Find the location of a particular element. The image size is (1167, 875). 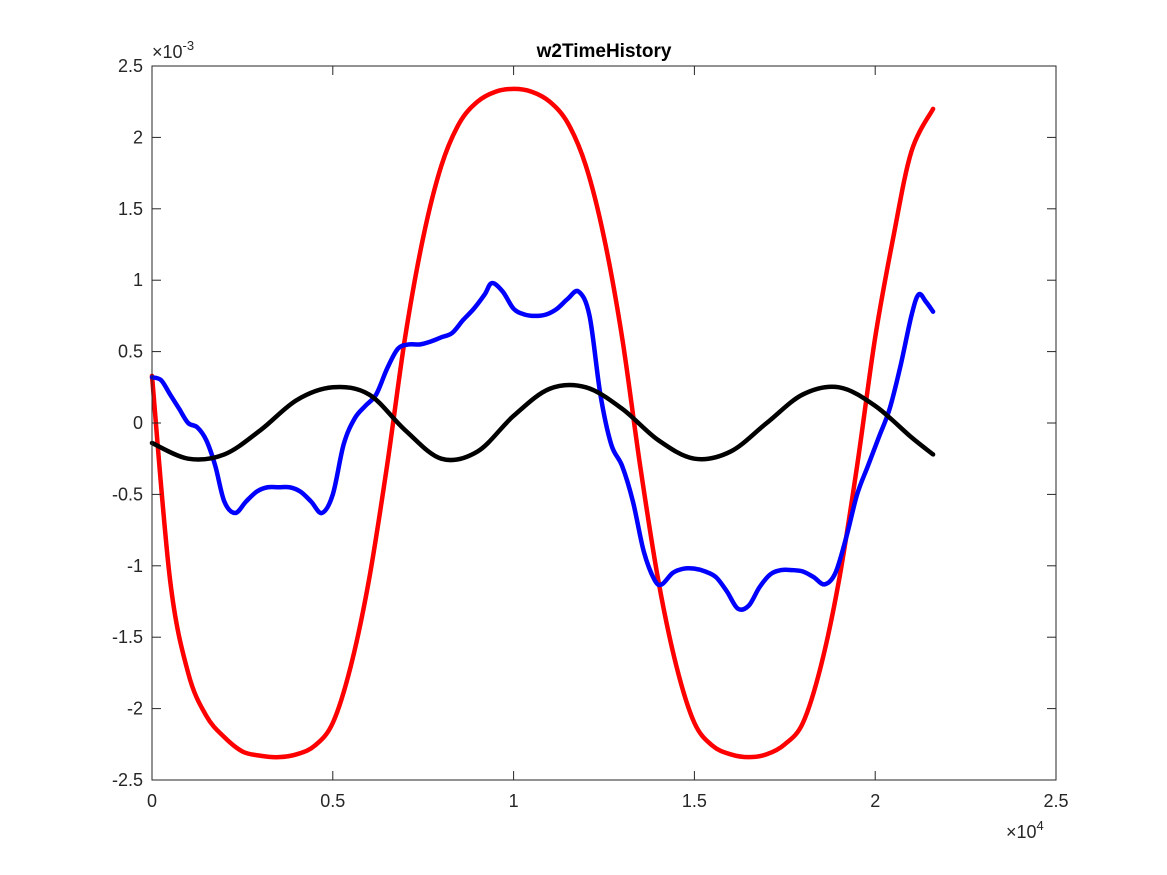

x-tick-label: 0 is located at coordinates (152, 801).